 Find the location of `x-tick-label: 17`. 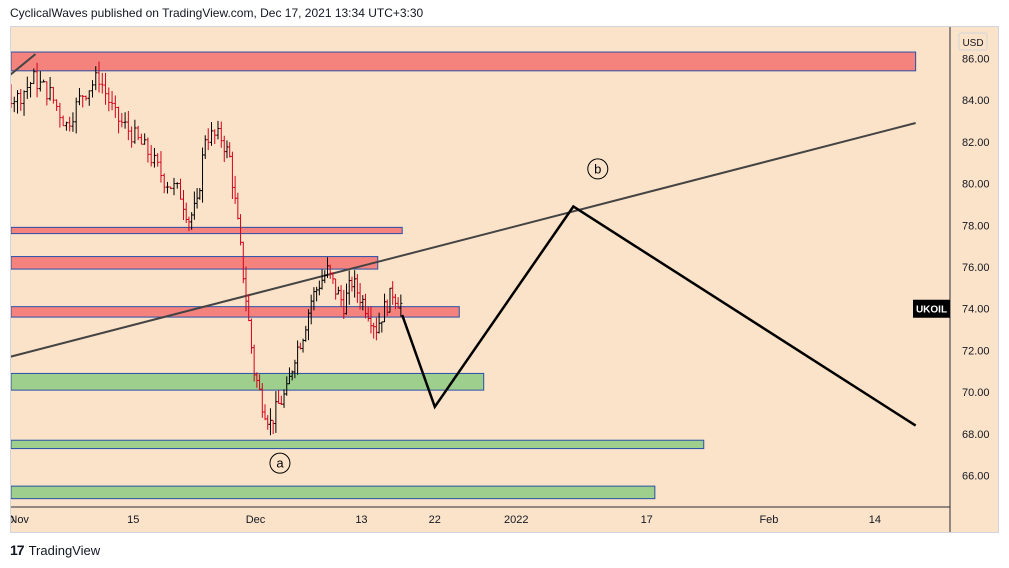

x-tick-label: 17 is located at coordinates (647, 520).